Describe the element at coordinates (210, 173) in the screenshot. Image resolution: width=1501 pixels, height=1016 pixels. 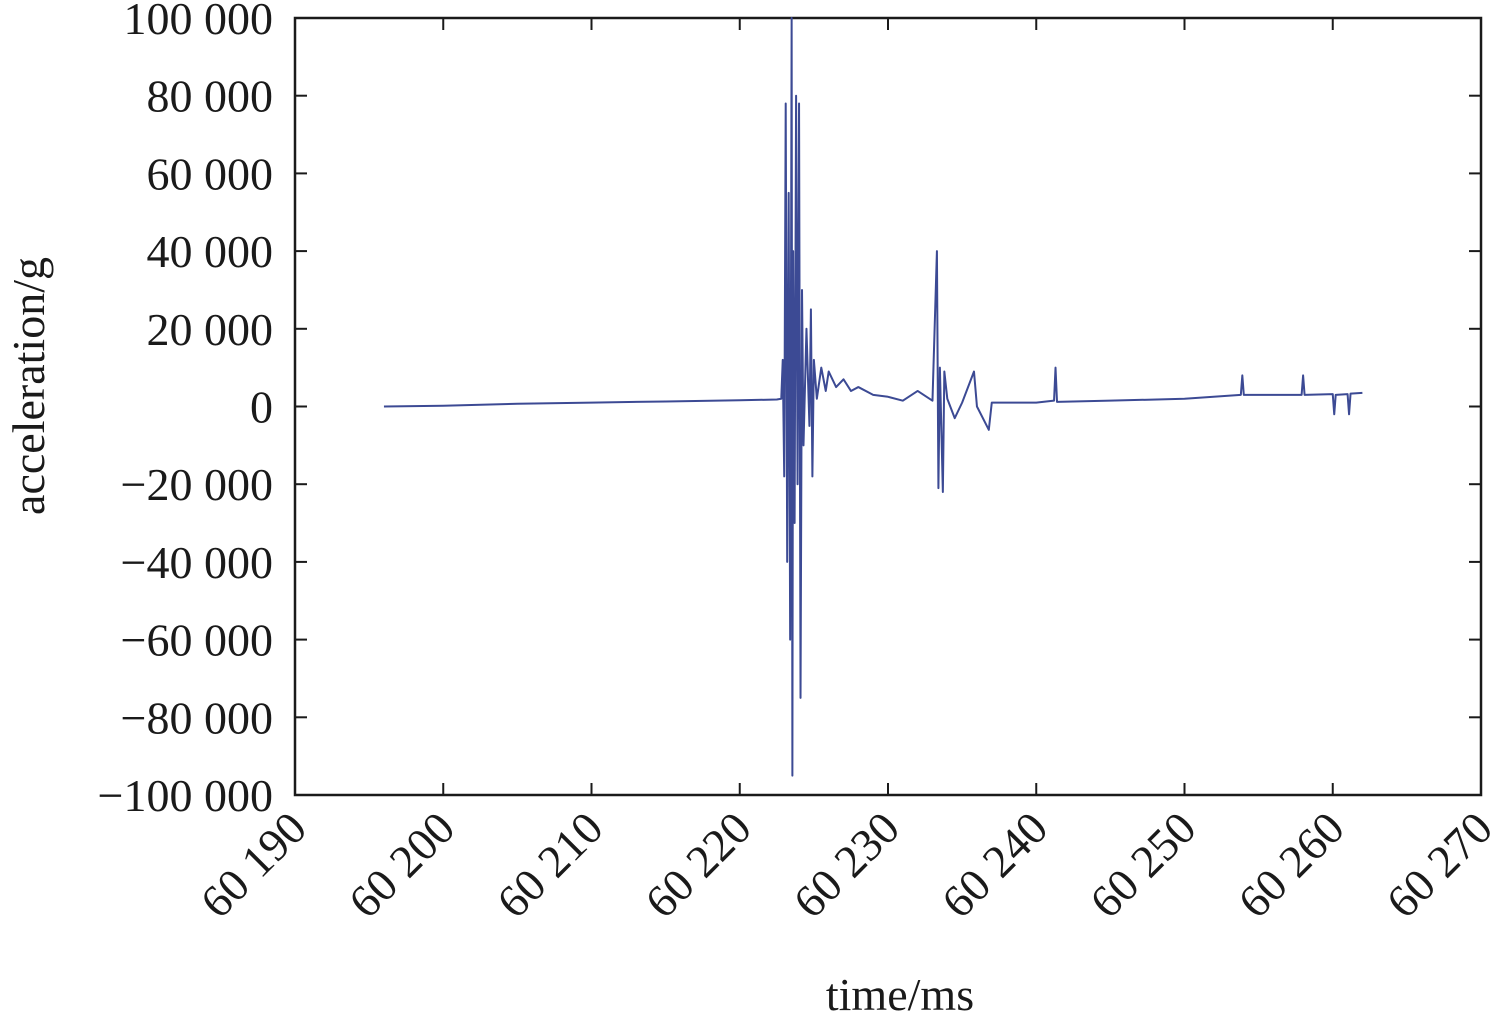
I see `y-tick-label: 60 000` at that location.